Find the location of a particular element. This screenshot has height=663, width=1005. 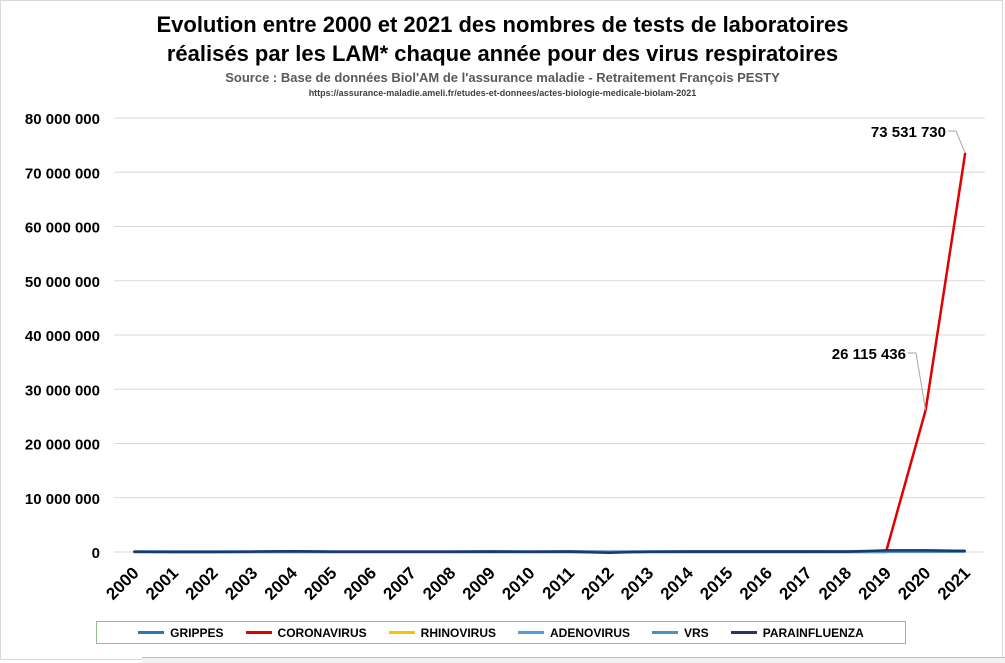

x-tick-label: 2004 is located at coordinates (281, 583).